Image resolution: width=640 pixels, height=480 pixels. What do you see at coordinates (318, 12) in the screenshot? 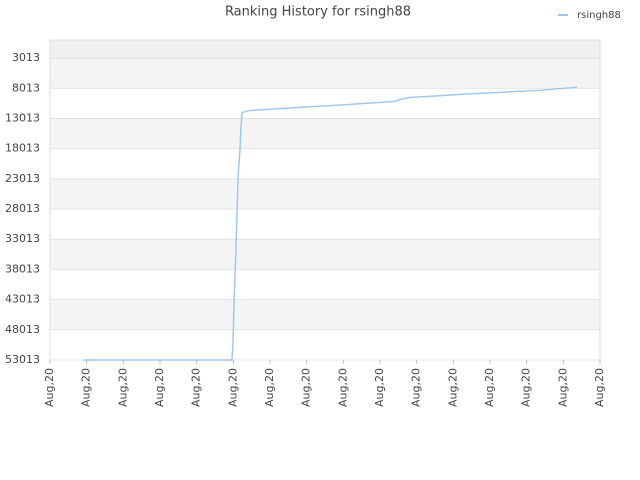
I see `chart-title: Ranking History for rsingh88` at bounding box center [318, 12].